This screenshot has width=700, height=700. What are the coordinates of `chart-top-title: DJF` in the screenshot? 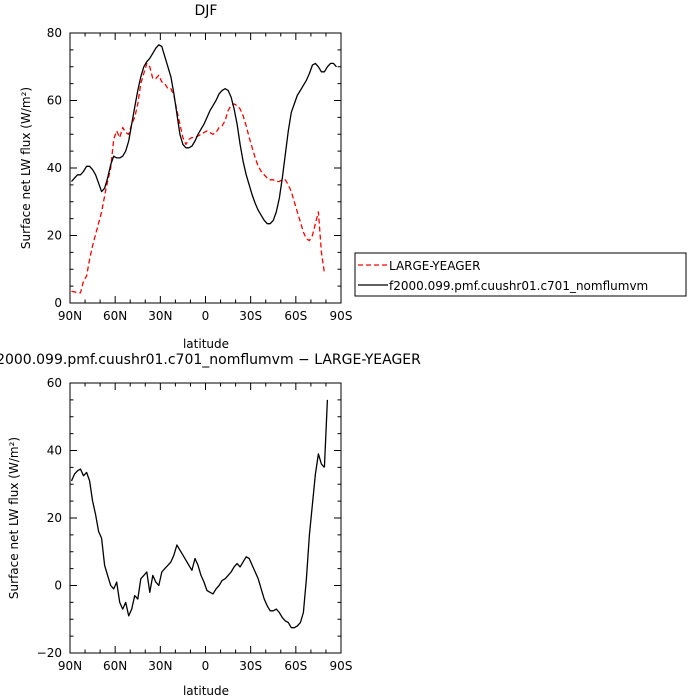 It's located at (206, 11).